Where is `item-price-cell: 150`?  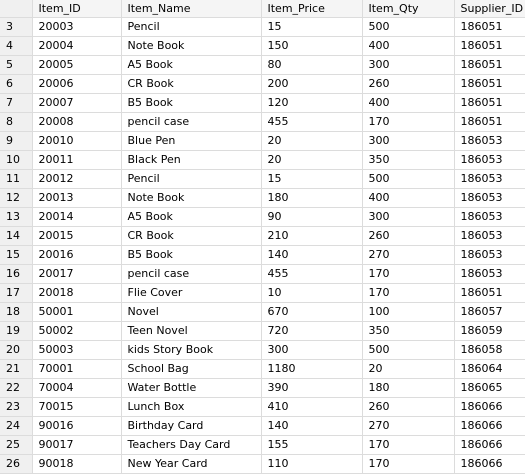
item-price-cell: 150 is located at coordinates (312, 46).